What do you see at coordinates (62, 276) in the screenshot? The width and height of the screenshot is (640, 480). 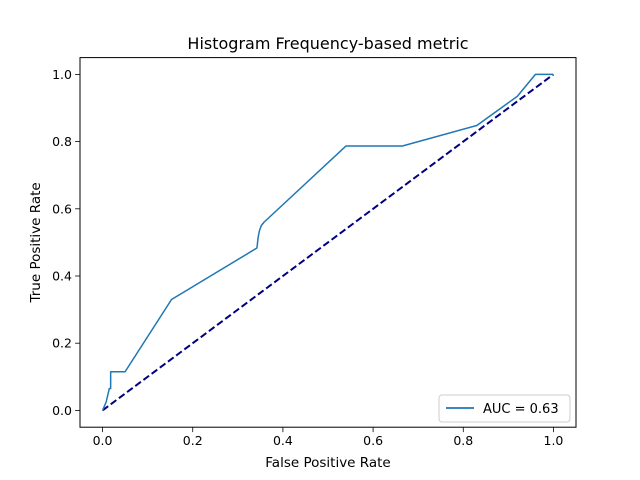 I see `y-tick-label: 0.4` at bounding box center [62, 276].